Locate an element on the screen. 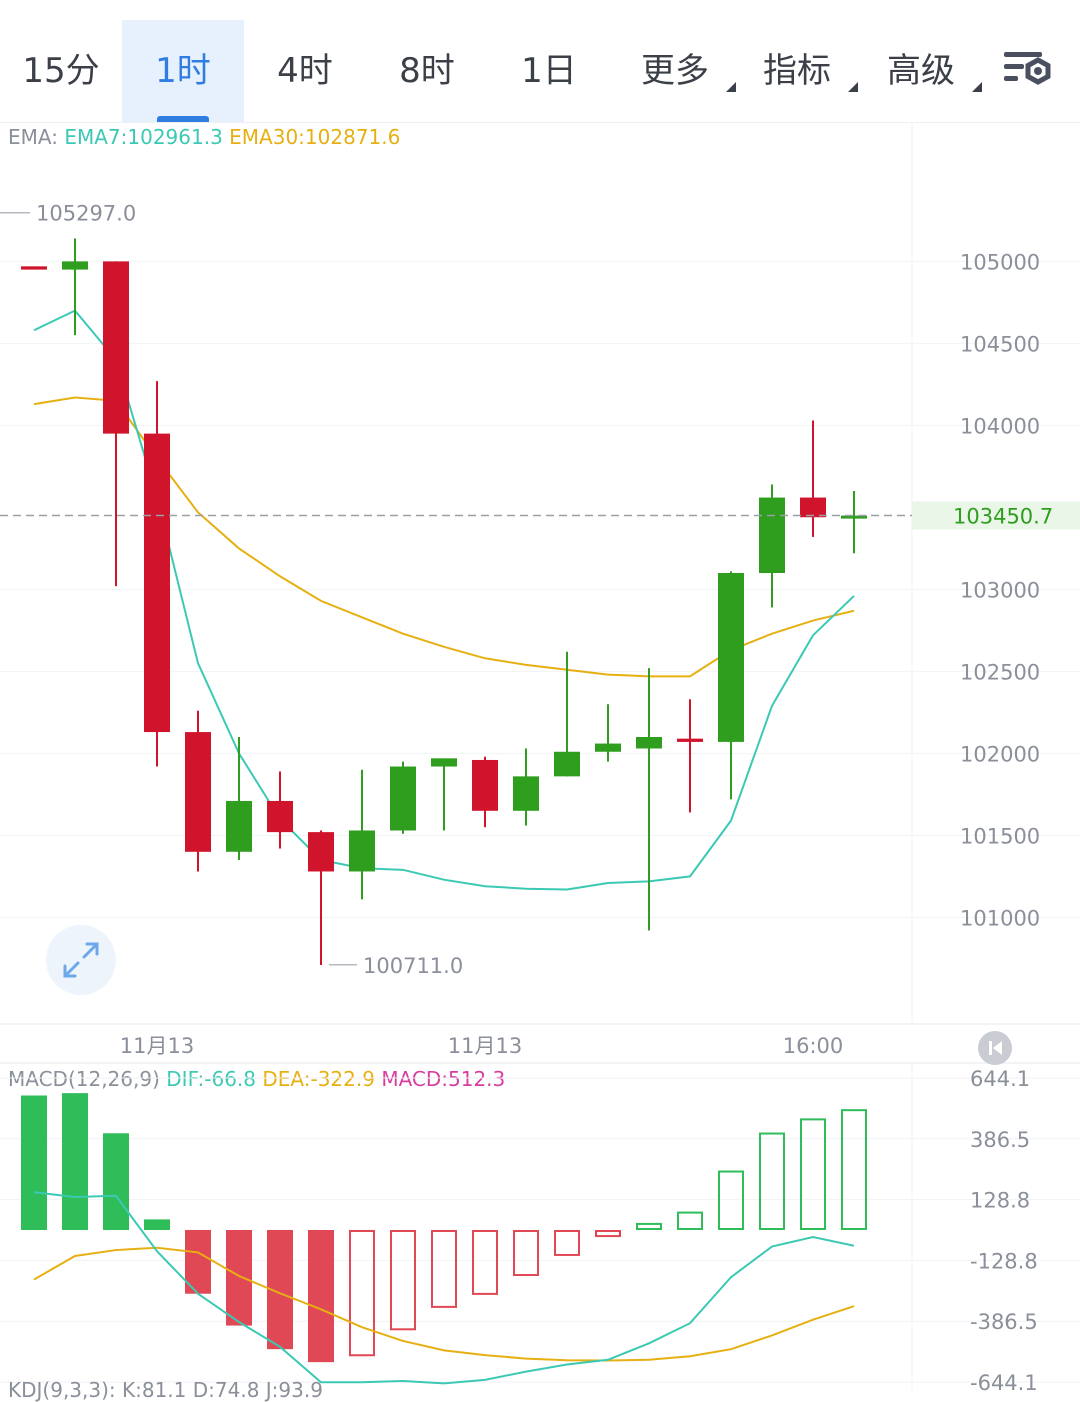 This screenshot has width=1080, height=1402. chart-settings-icon is located at coordinates (1027, 68).